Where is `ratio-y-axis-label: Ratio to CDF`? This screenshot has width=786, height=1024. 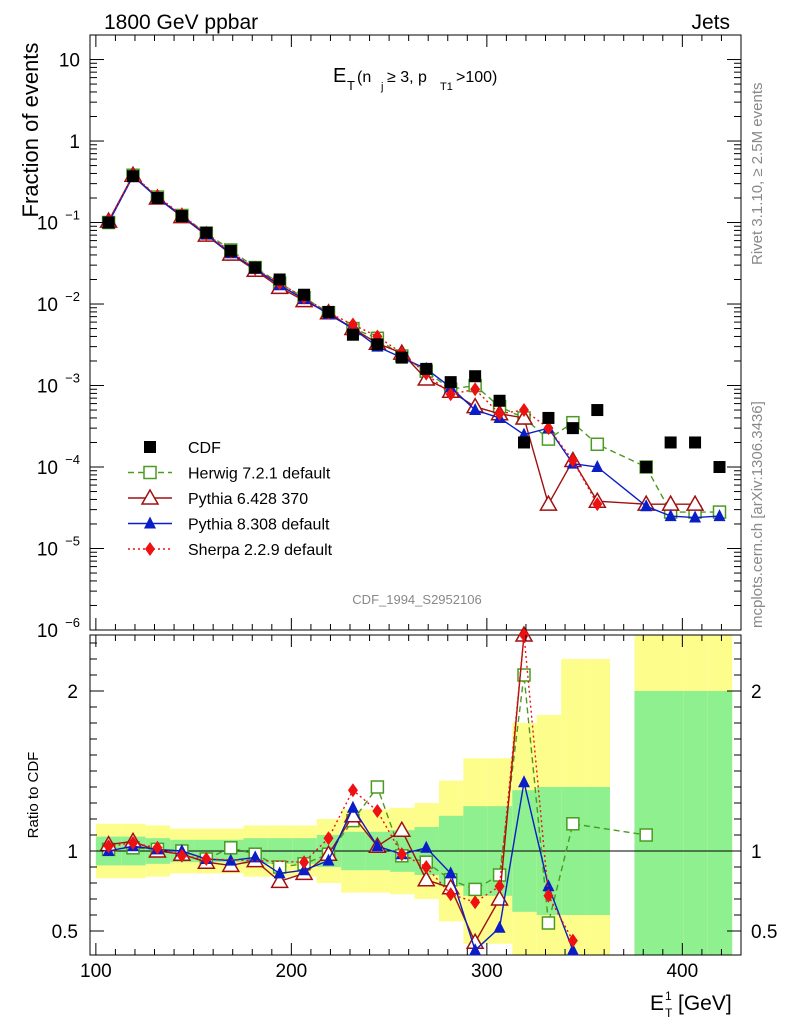 ratio-y-axis-label: Ratio to CDF is located at coordinates (33, 795).